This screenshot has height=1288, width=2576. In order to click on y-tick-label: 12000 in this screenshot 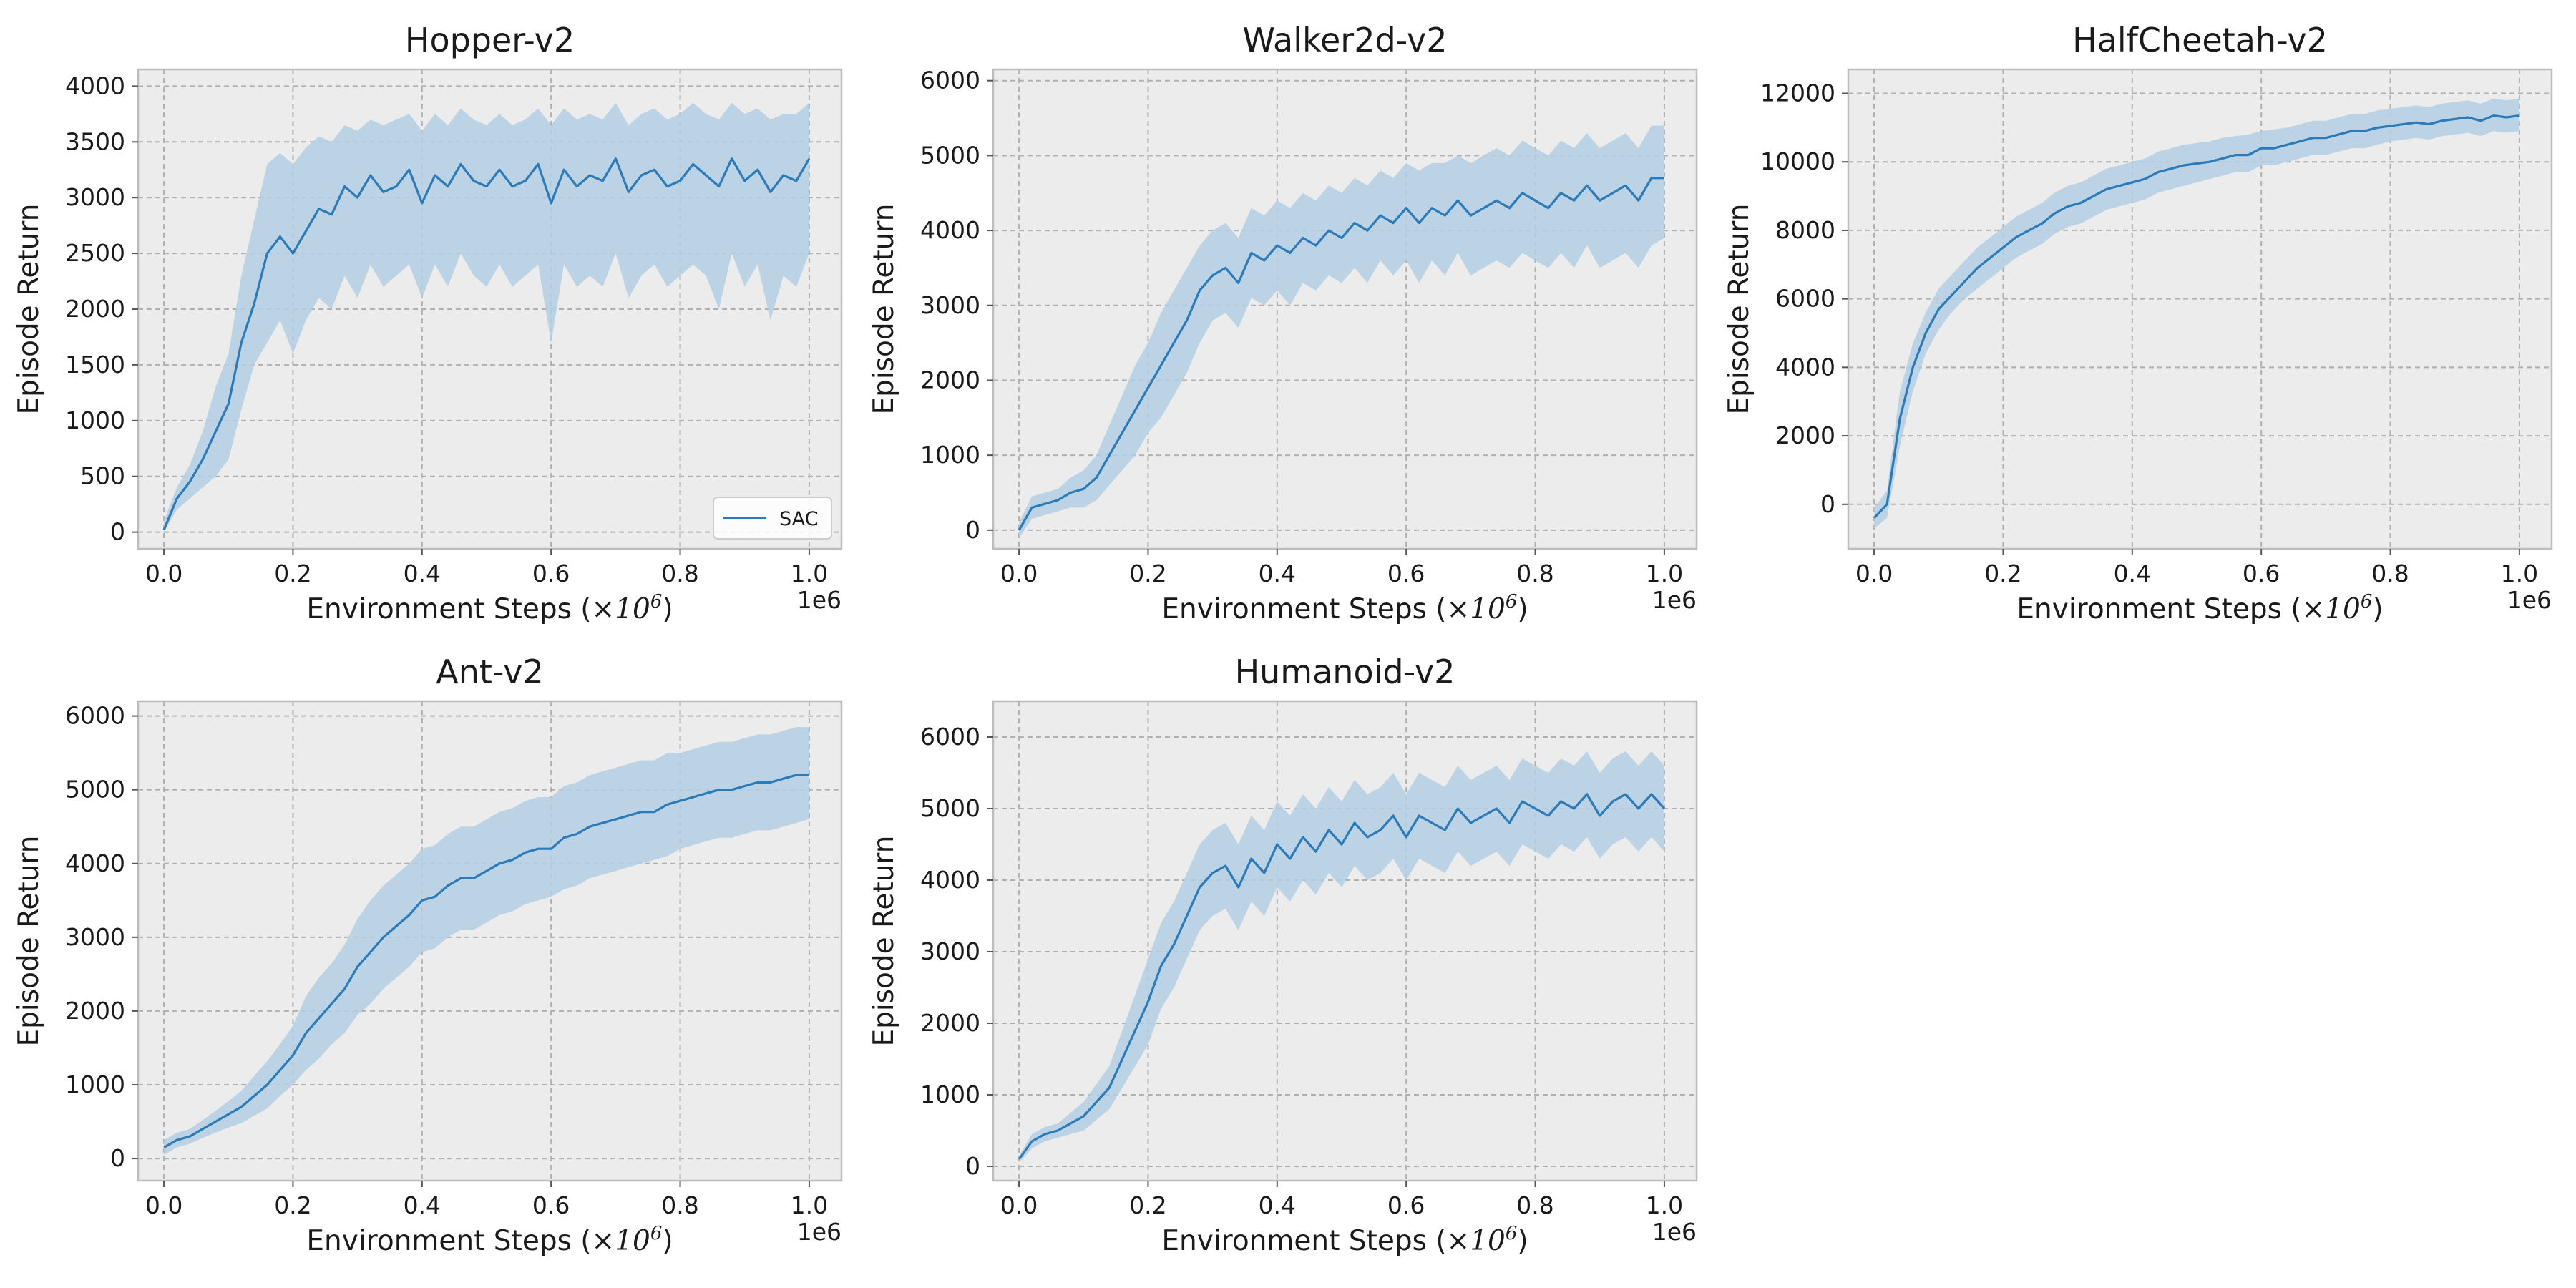, I will do `click(1797, 93)`.